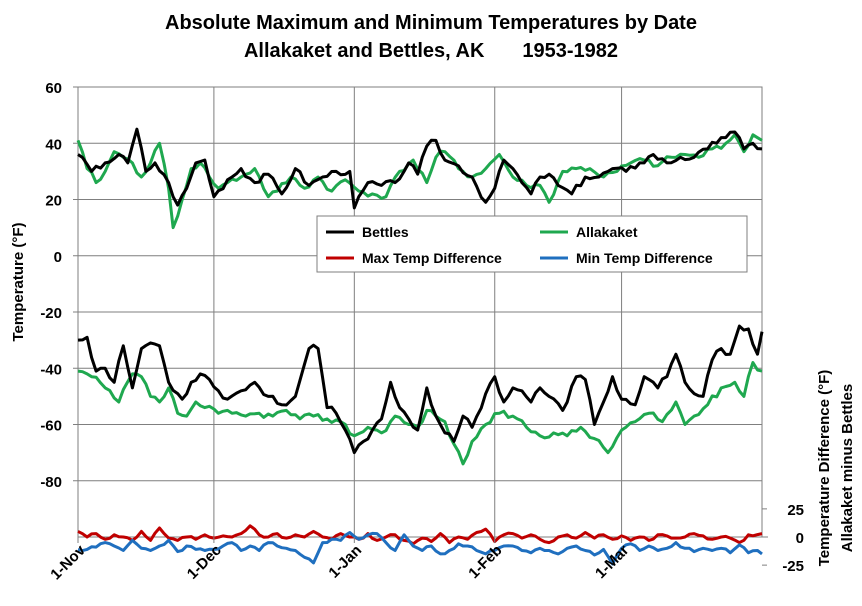 This screenshot has height=606, width=862. What do you see at coordinates (612, 562) in the screenshot?
I see `x-tick-label: 1-Mar` at bounding box center [612, 562].